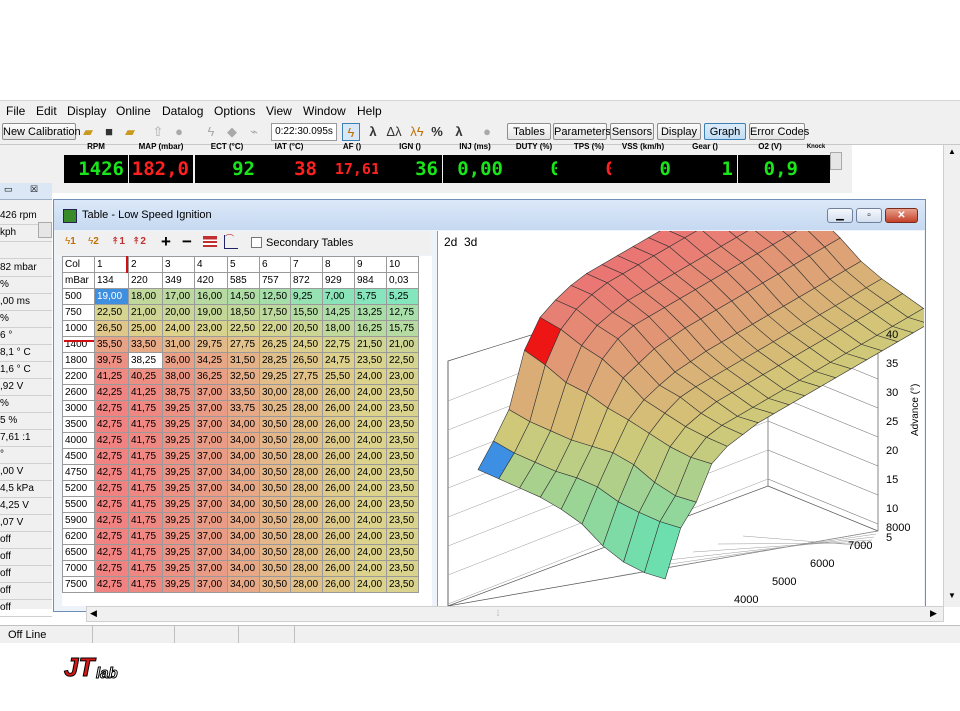 Image resolution: width=960 pixels, height=711 pixels. I want to click on table-cell: 26,25, so click(275, 344).